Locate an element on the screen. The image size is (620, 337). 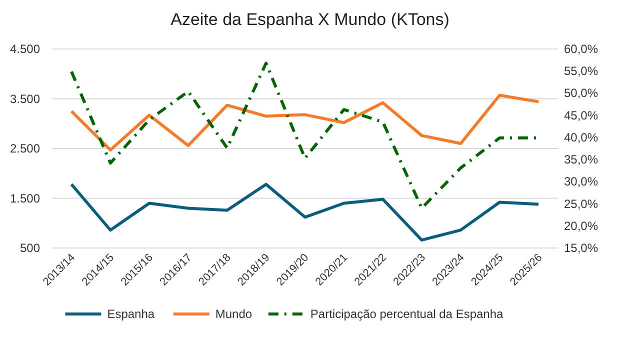
y2-tick-label: 30,0% is located at coordinates (581, 181).